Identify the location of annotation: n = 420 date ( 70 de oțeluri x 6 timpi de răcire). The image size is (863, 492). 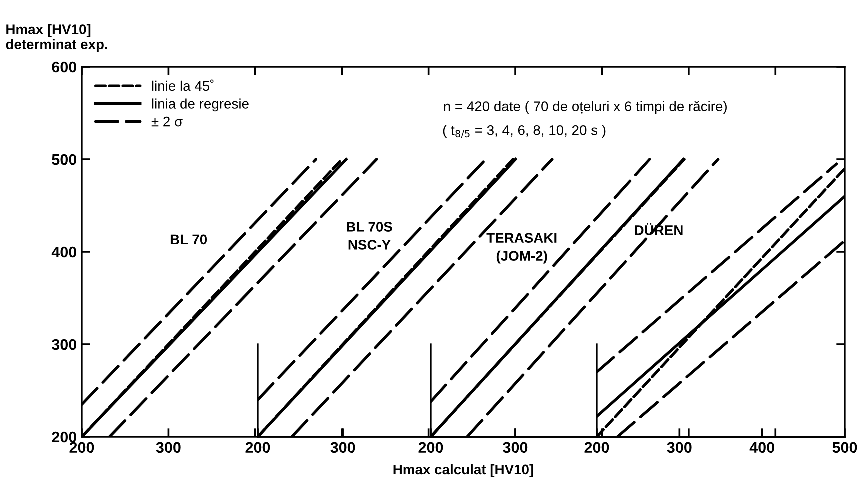
(585, 107).